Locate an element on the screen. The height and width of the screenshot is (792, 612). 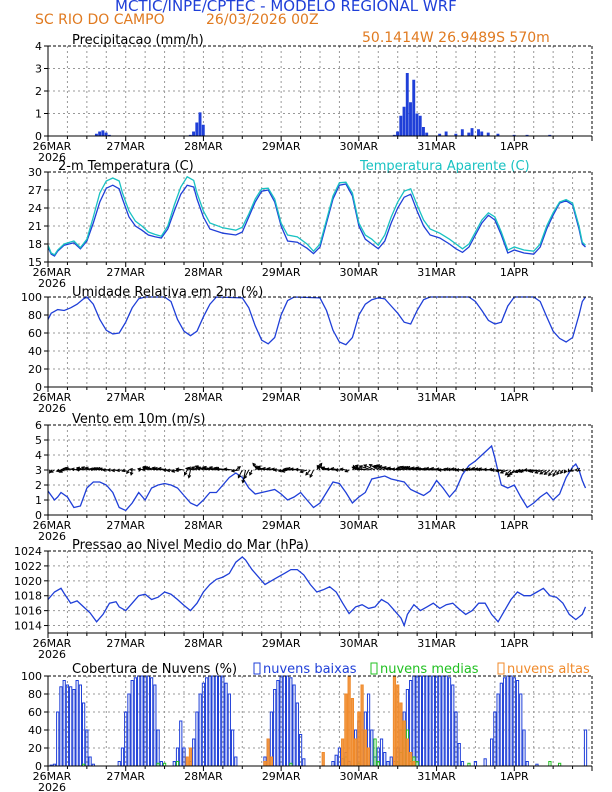
x-tick-label: 31MAR is located at coordinates (436, 525).